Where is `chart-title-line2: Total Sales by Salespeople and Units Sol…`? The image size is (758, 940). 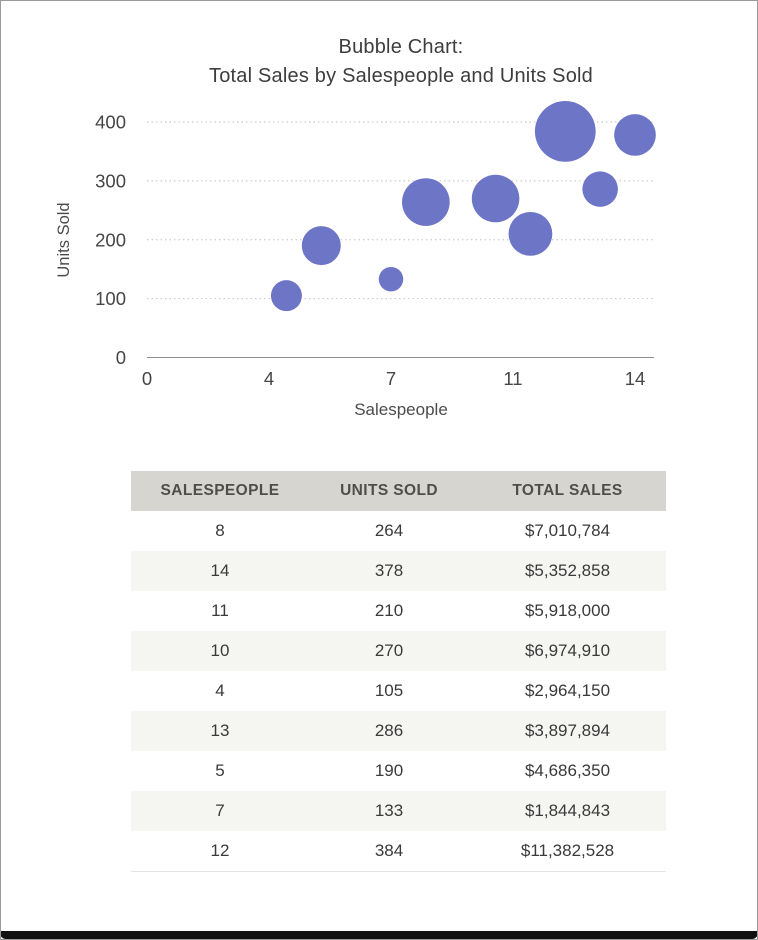 chart-title-line2: Total Sales by Salespeople and Units Sol… is located at coordinates (401, 76).